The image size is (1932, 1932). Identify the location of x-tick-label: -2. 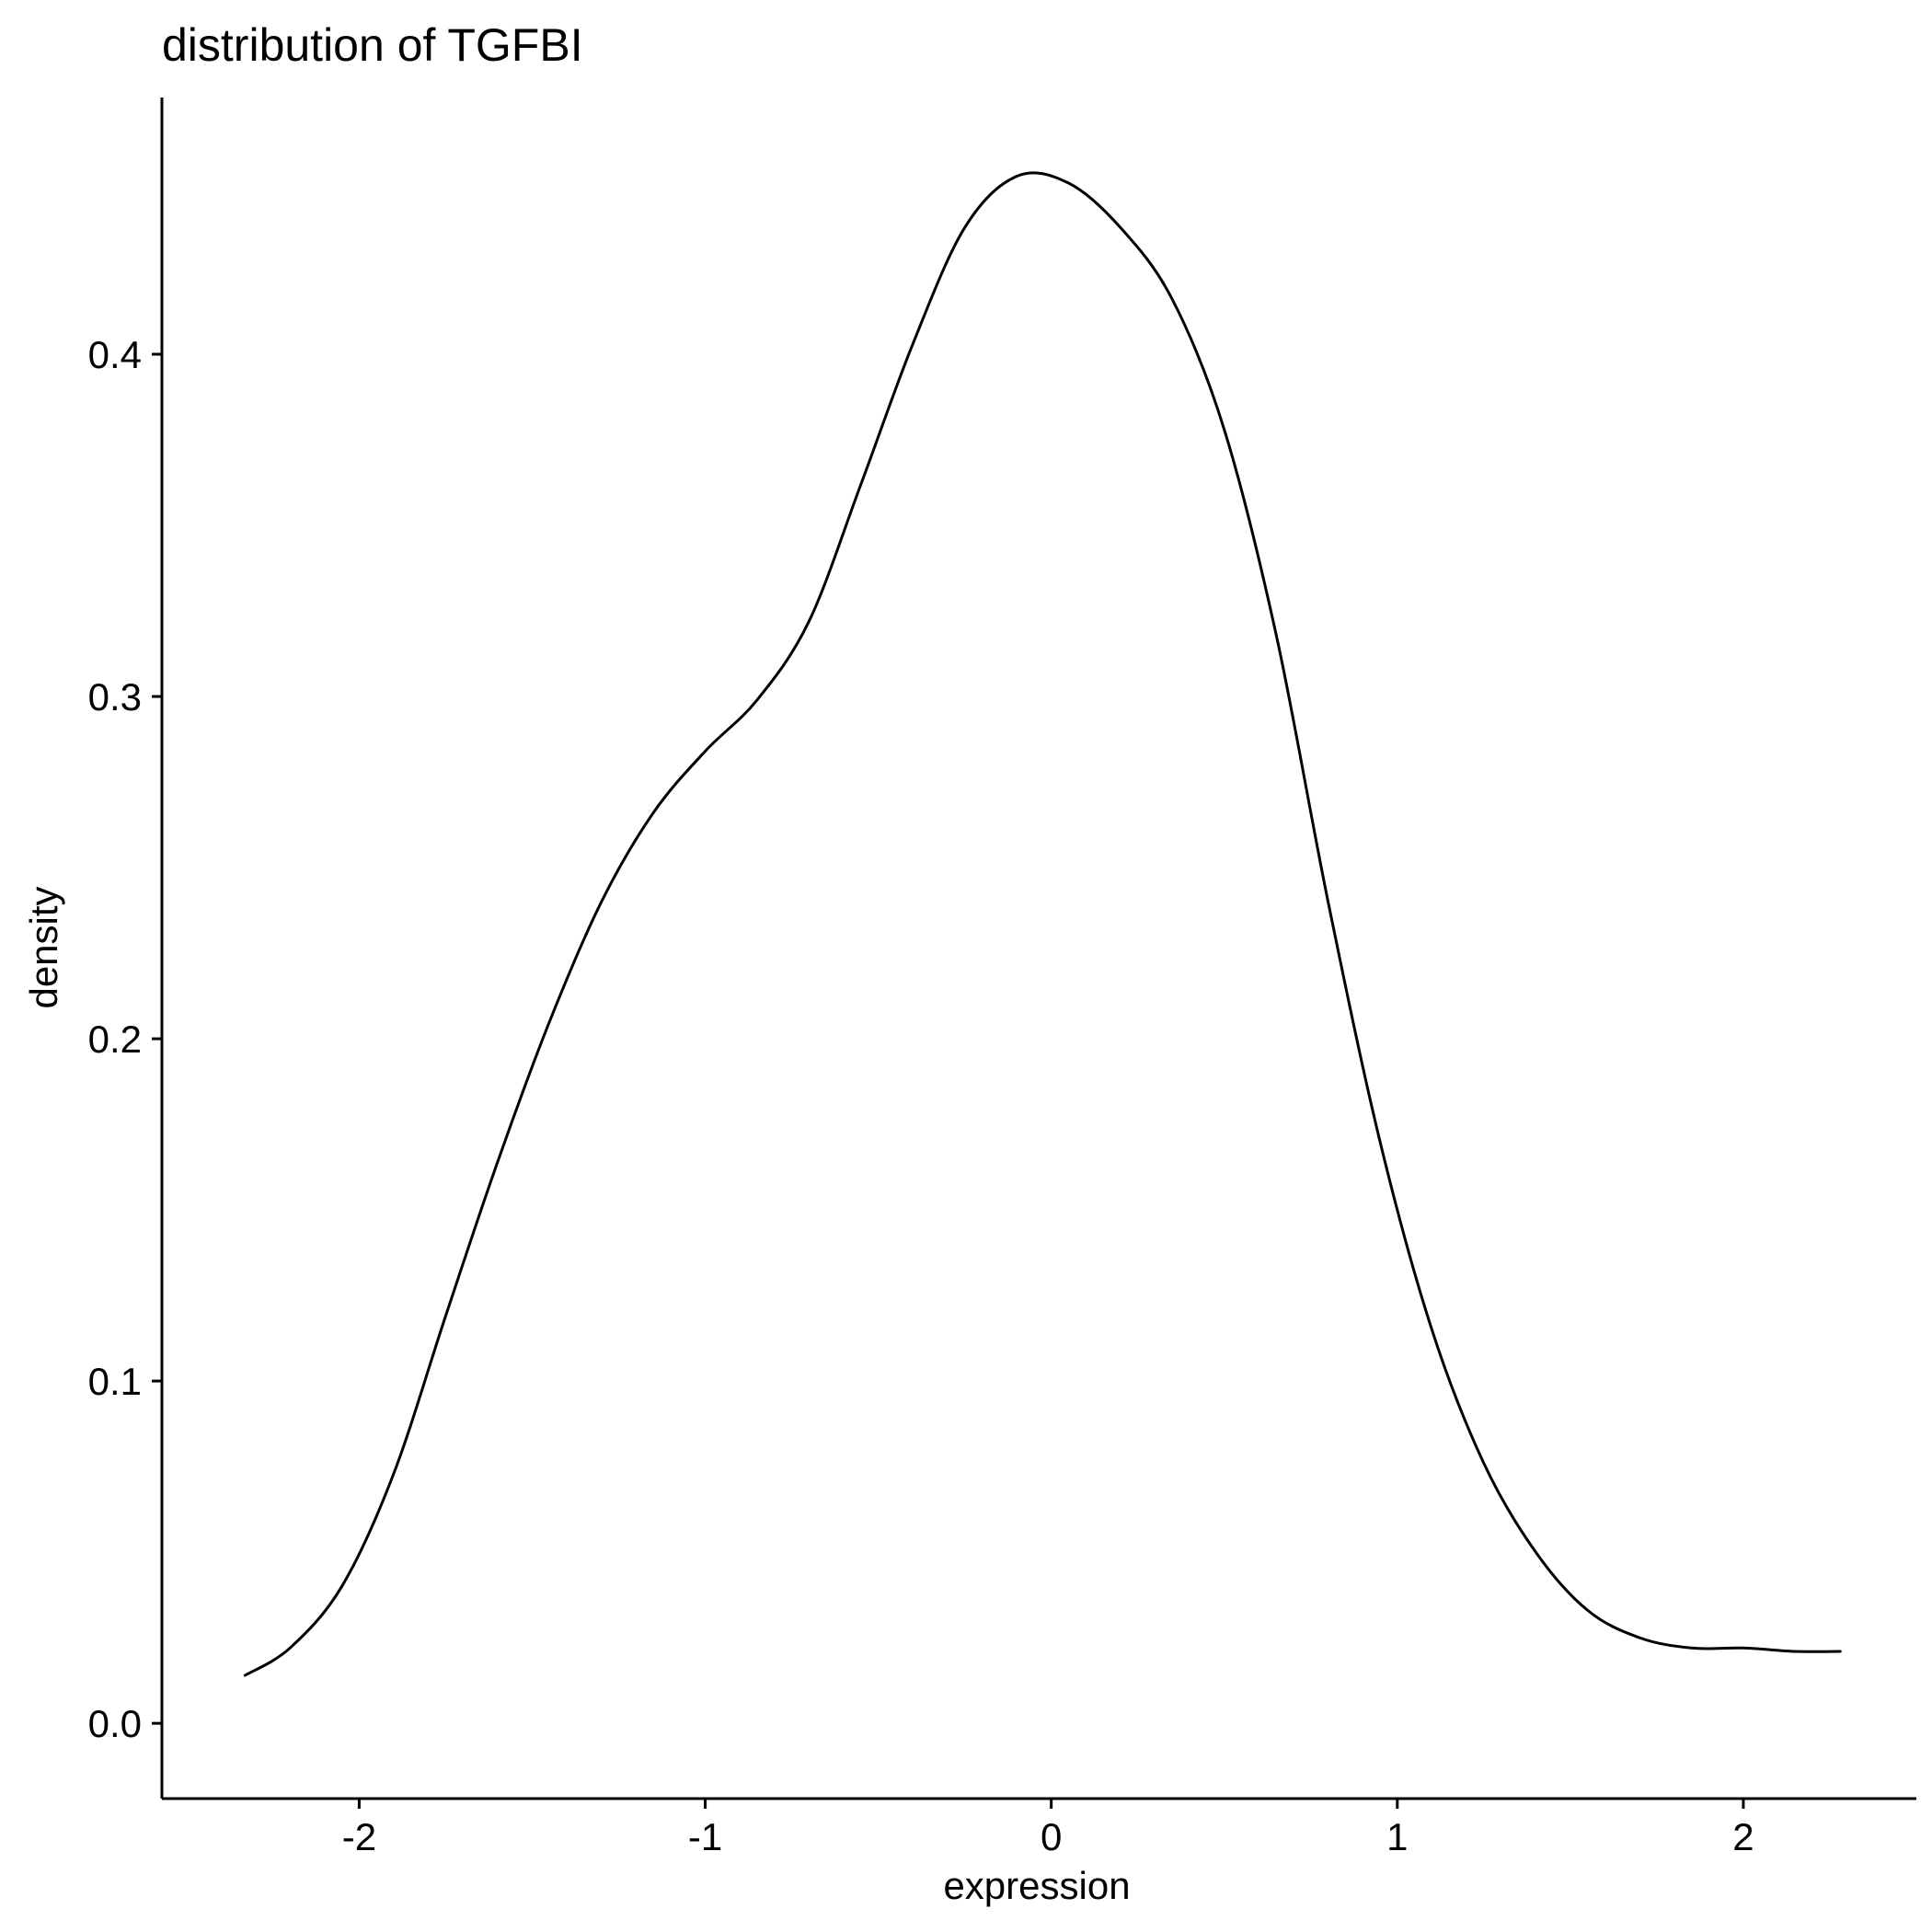
(359, 1836).